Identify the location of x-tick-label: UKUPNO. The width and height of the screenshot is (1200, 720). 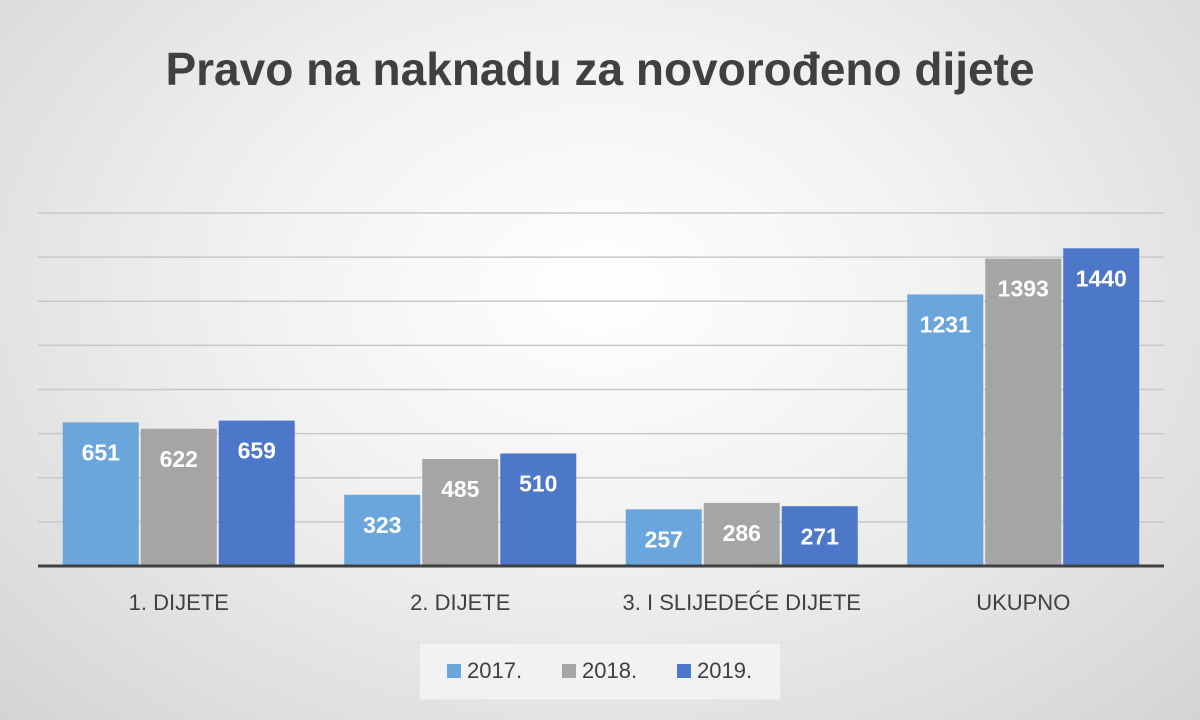
(1023, 602).